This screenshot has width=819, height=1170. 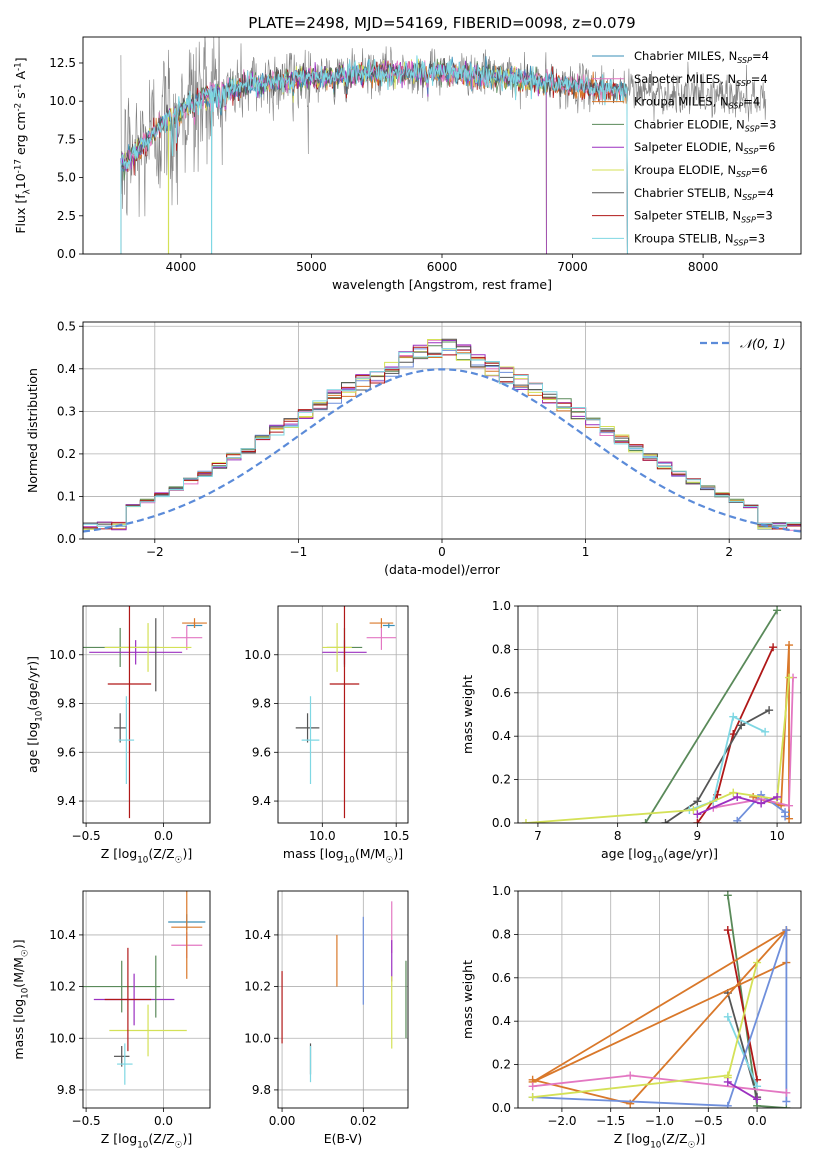 What do you see at coordinates (704, 194) in the screenshot?
I see `legend-entry: Chabrier STELIB, NSSP=4` at bounding box center [704, 194].